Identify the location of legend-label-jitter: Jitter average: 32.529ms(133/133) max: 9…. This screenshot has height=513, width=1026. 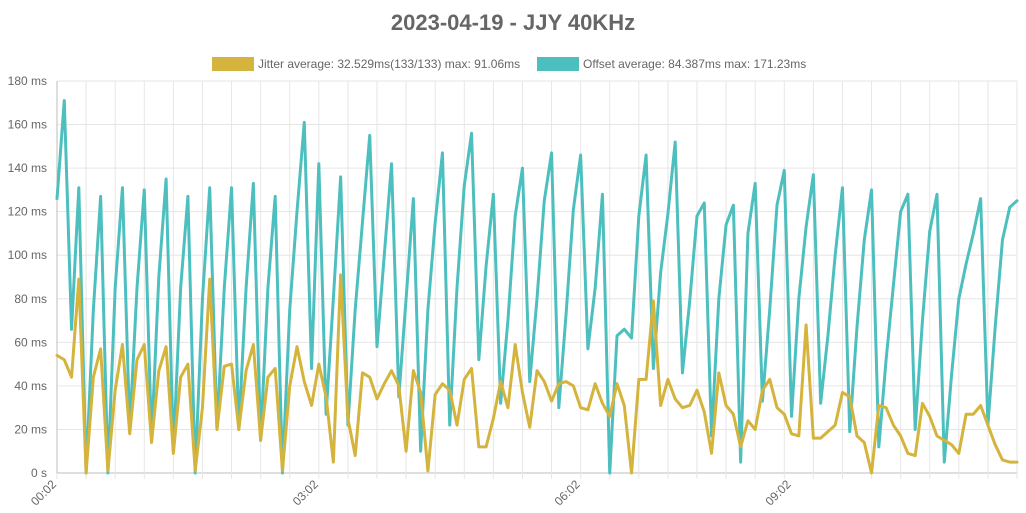
(389, 64).